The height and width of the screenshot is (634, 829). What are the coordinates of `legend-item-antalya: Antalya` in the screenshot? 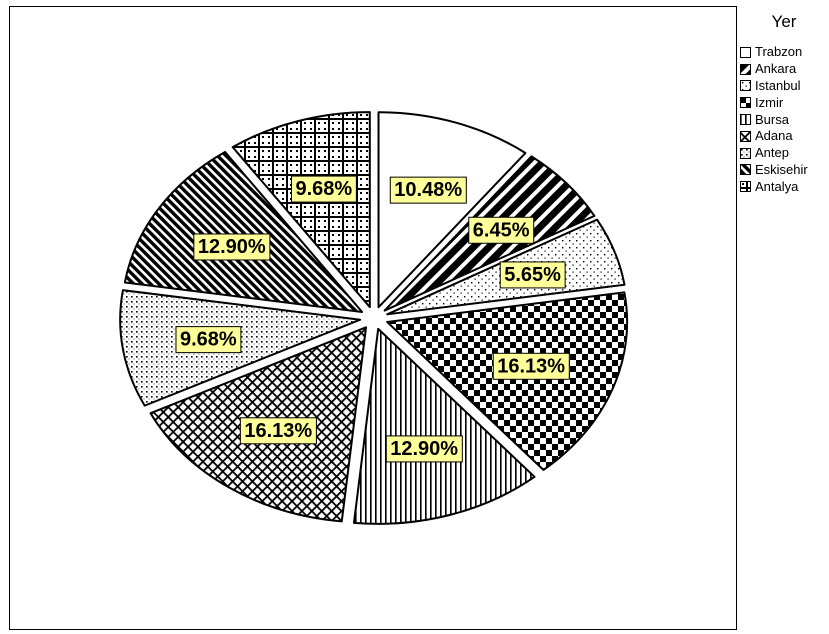 It's located at (784, 186).